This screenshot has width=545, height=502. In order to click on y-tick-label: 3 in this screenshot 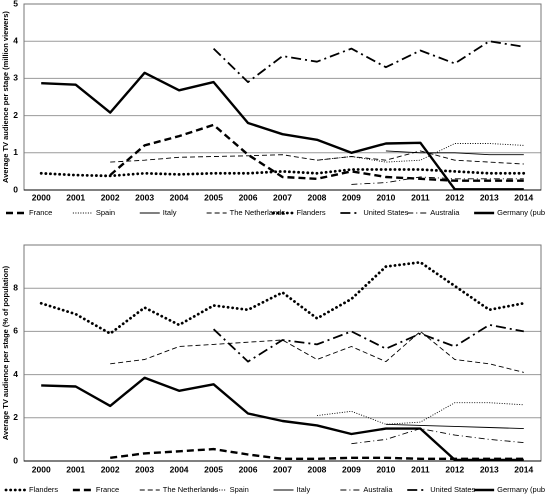, I will do `click(15, 78)`.